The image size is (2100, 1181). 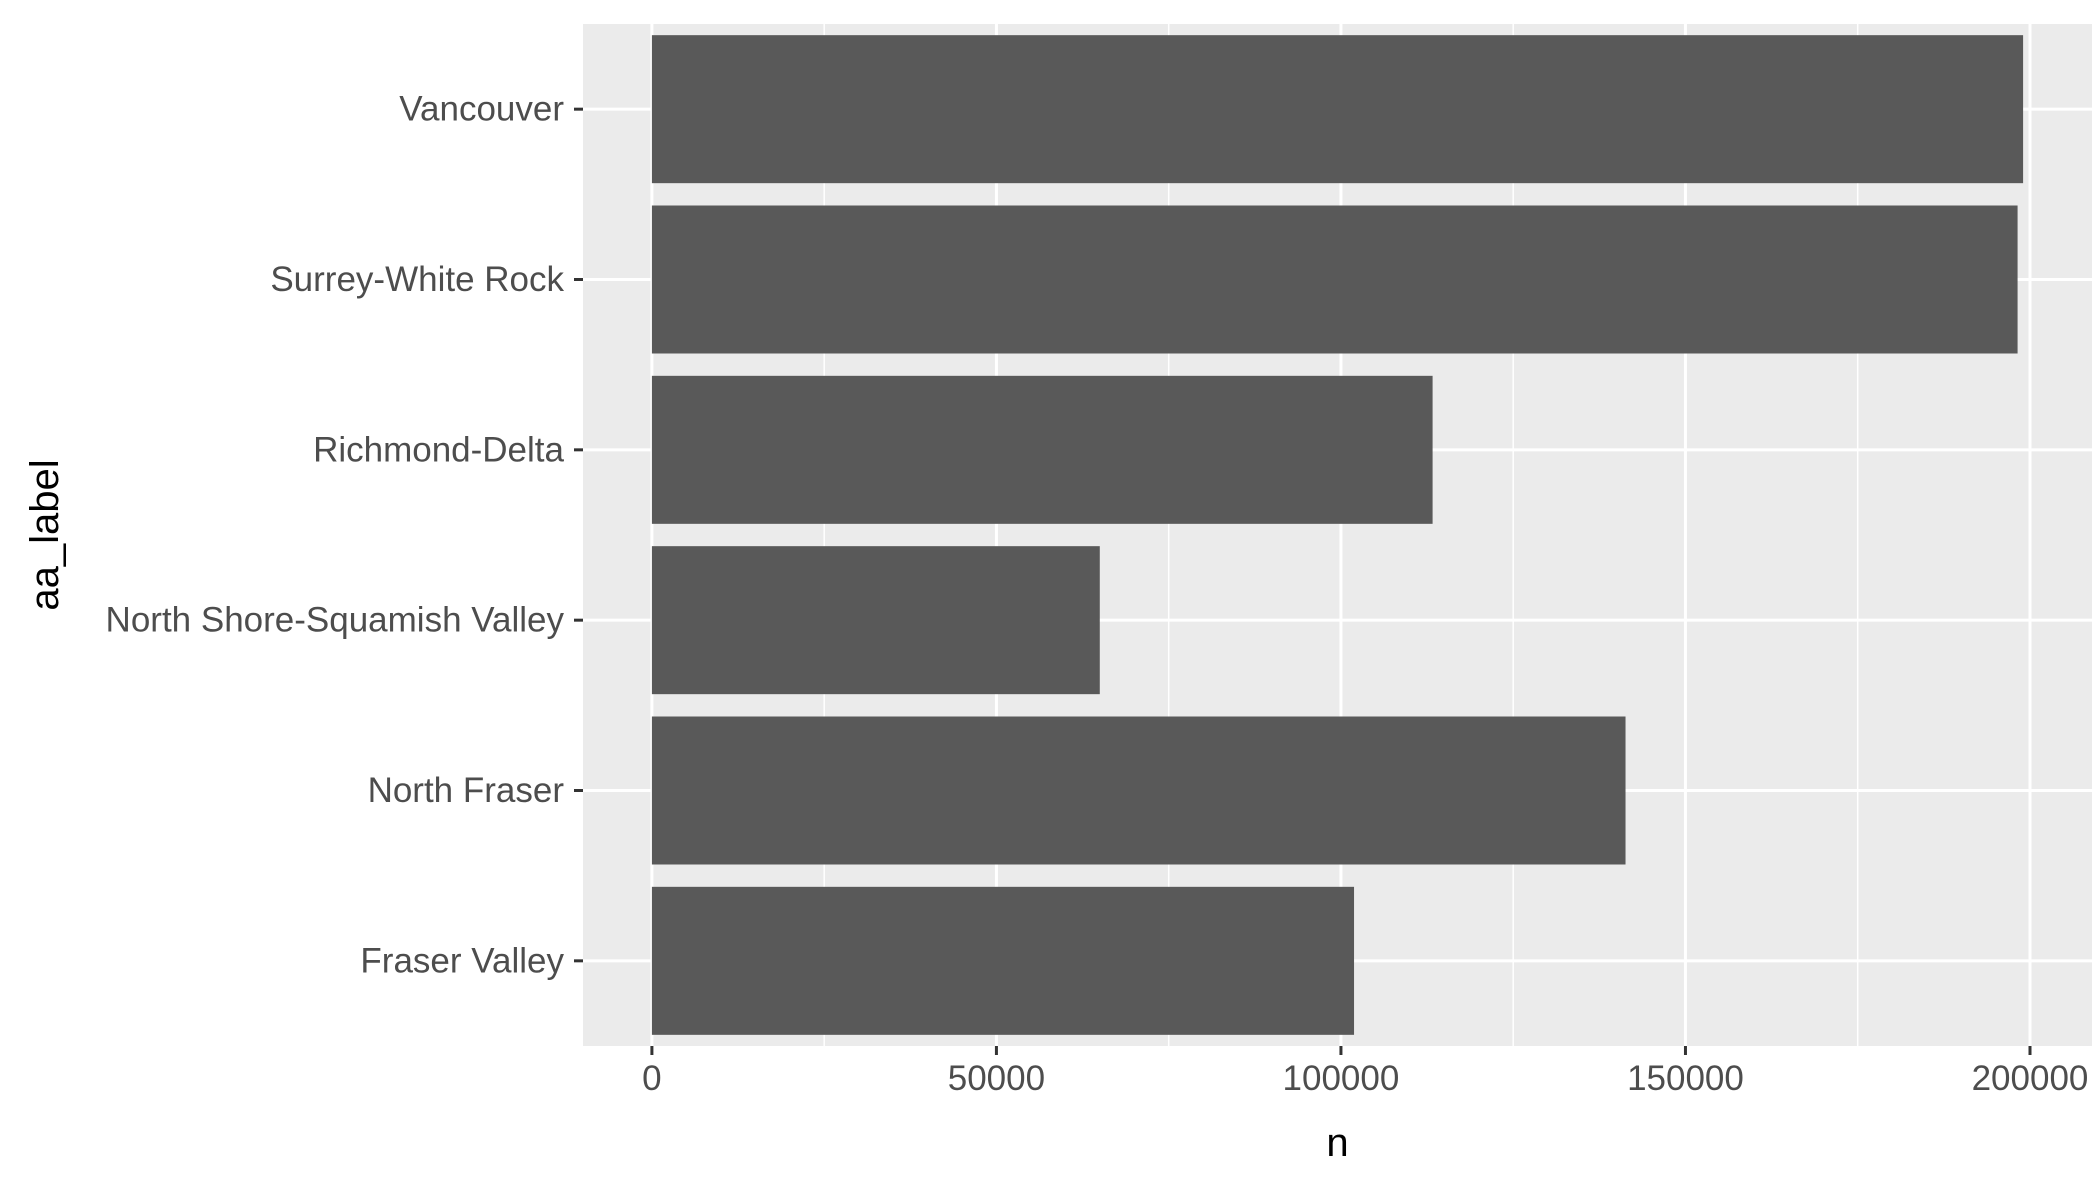 What do you see at coordinates (651, 1078) in the screenshot?
I see `x-tick-label: 0` at bounding box center [651, 1078].